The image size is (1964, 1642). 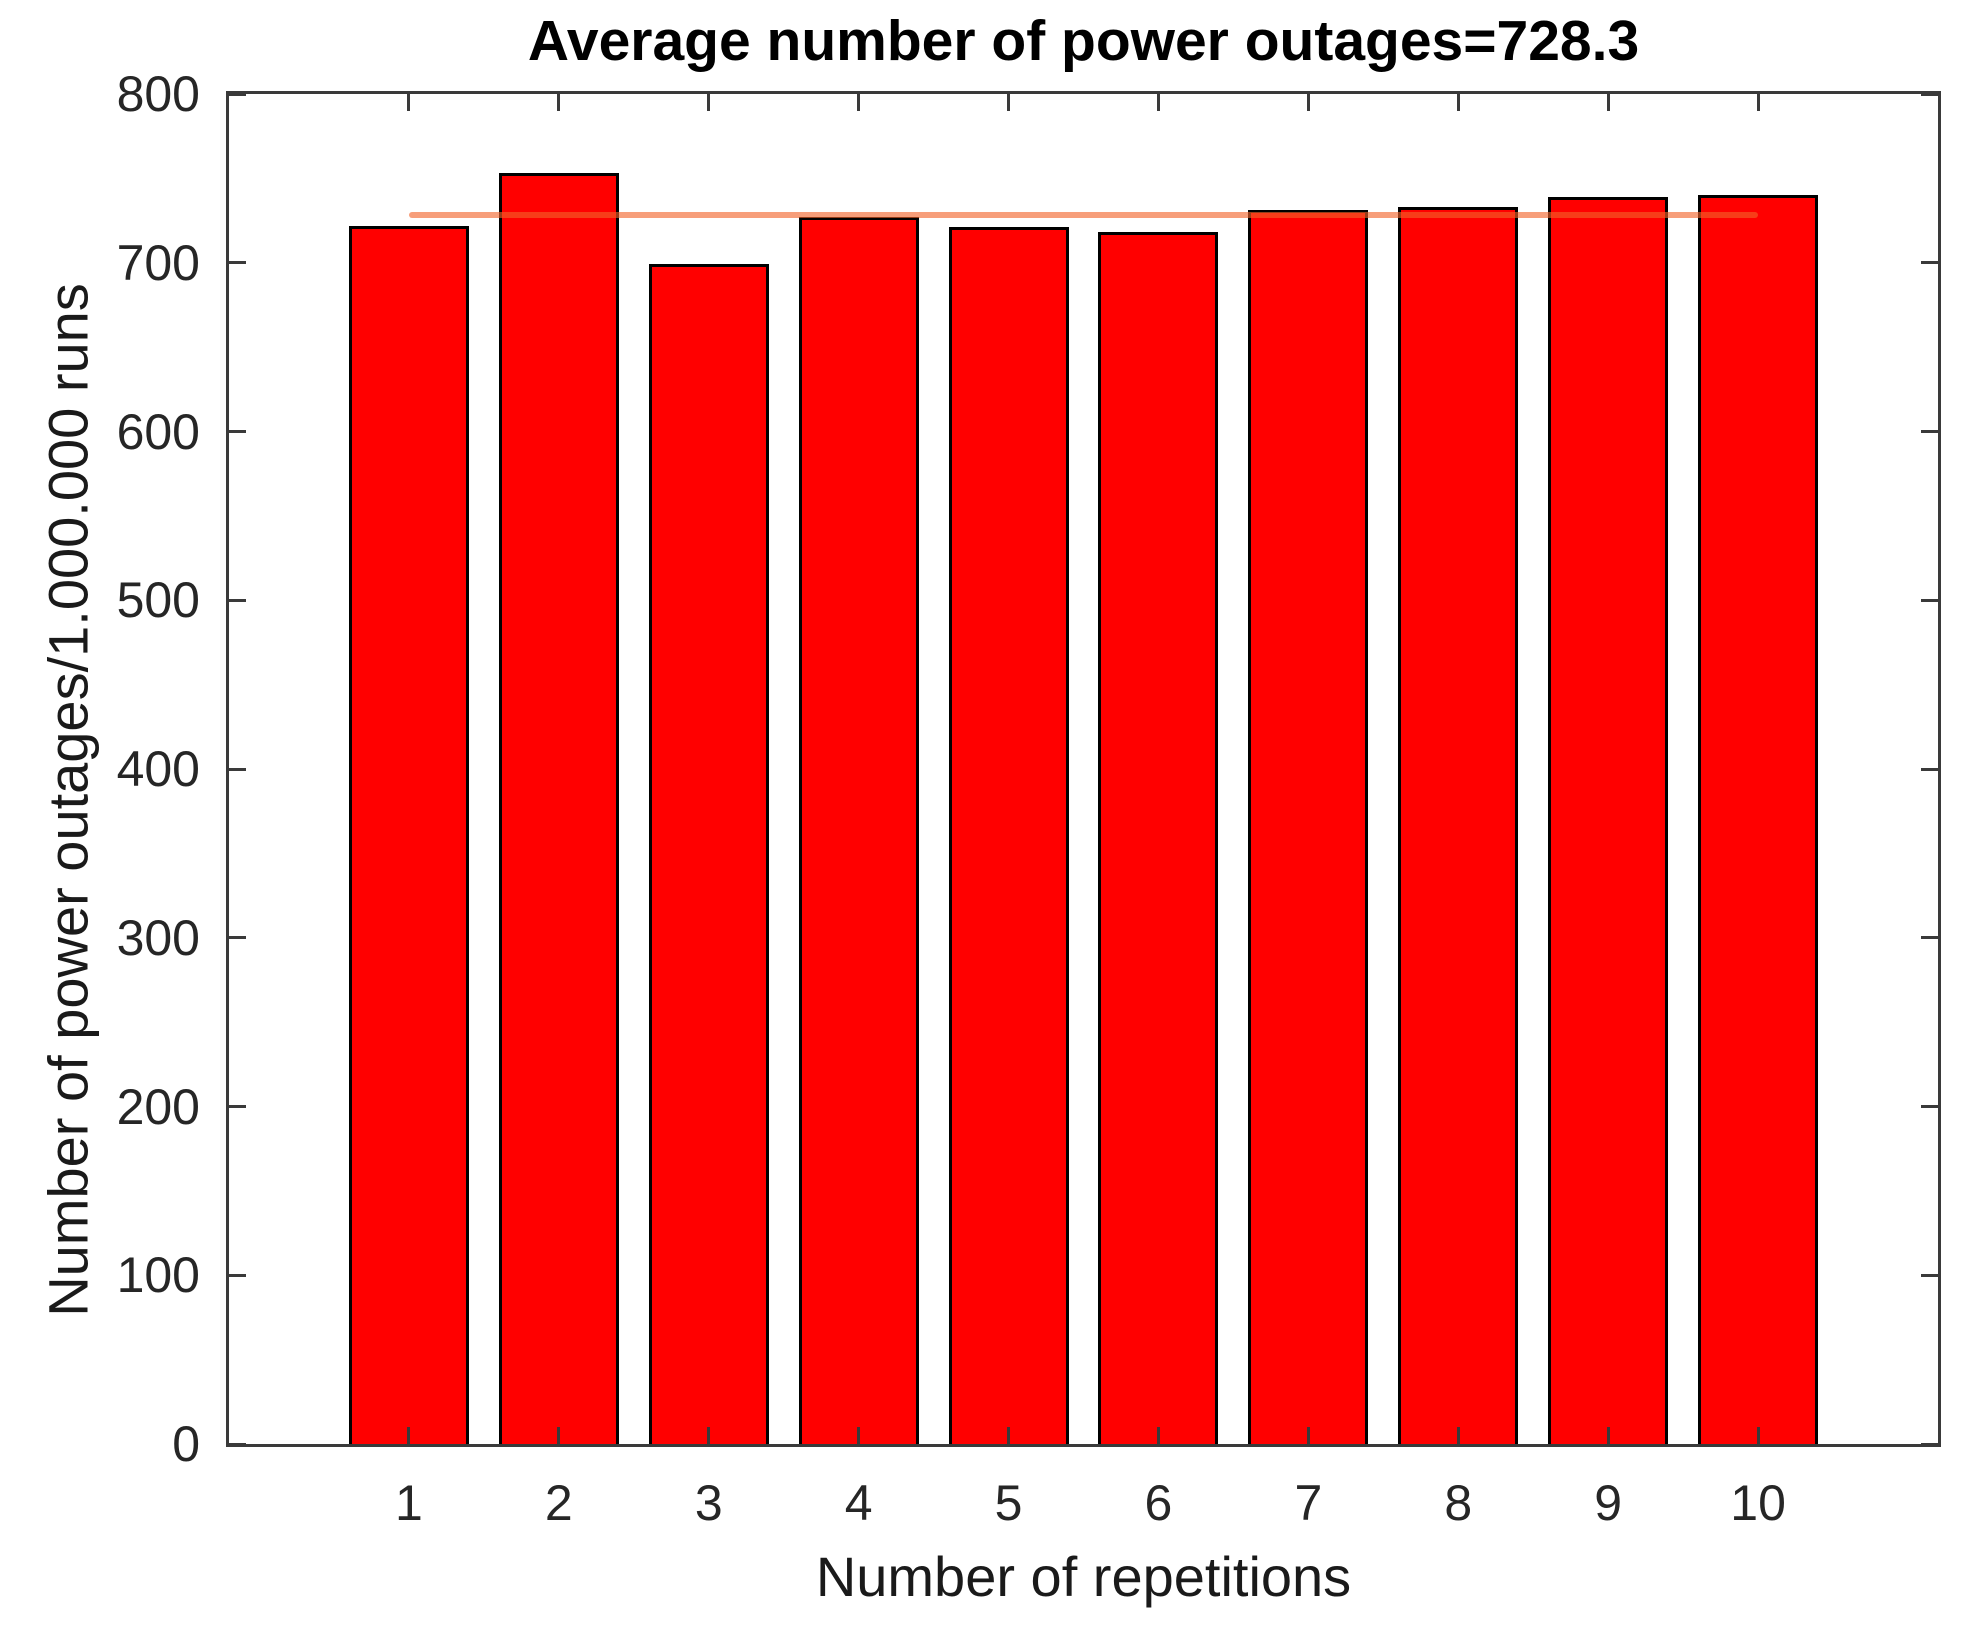 I want to click on x-tick-label: 1, so click(x=408, y=1503).